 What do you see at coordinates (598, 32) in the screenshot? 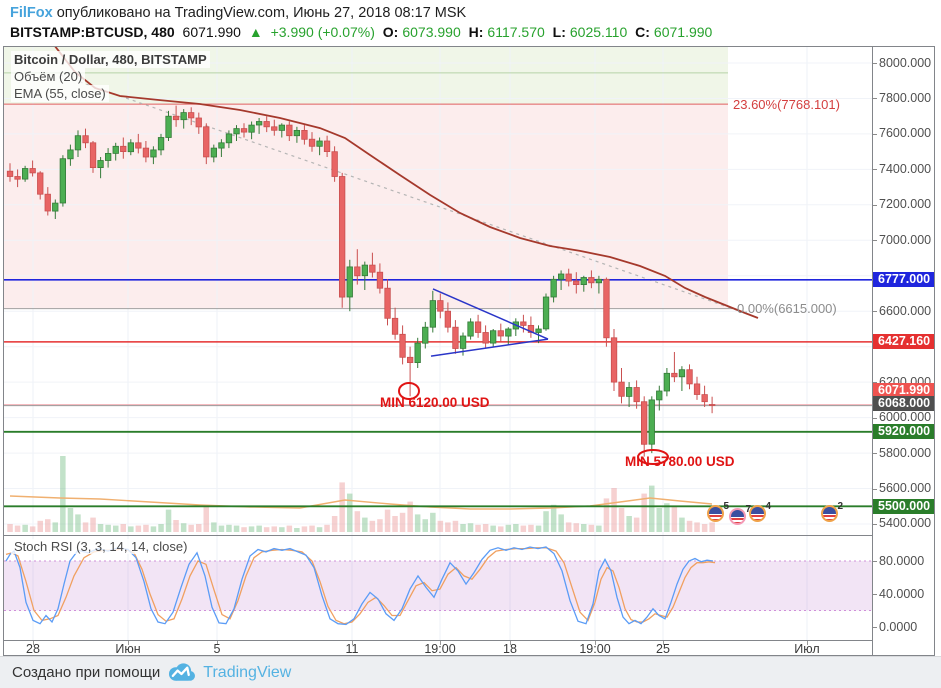
I see `low-value: 6025.110` at bounding box center [598, 32].